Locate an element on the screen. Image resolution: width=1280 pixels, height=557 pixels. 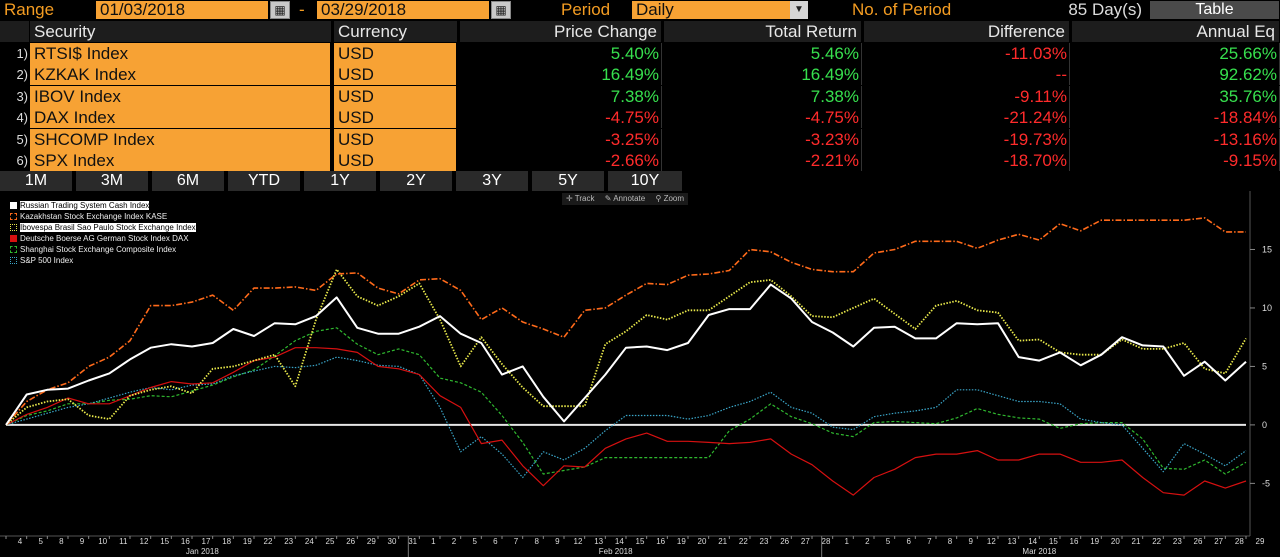
table-row: 3) IBOV Index USD 7.38% 7.38% -9.11% 35.76% is located at coordinates (640, 96).